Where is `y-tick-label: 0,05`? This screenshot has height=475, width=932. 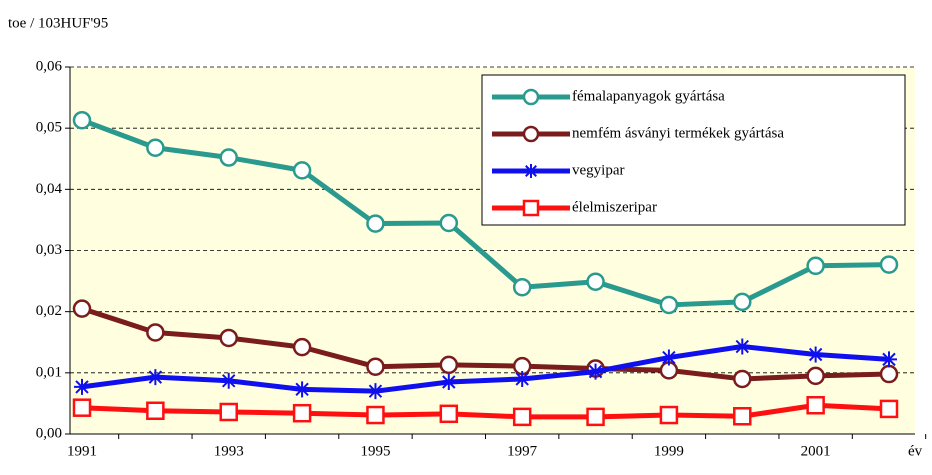
y-tick-label: 0,05 is located at coordinates (49, 128).